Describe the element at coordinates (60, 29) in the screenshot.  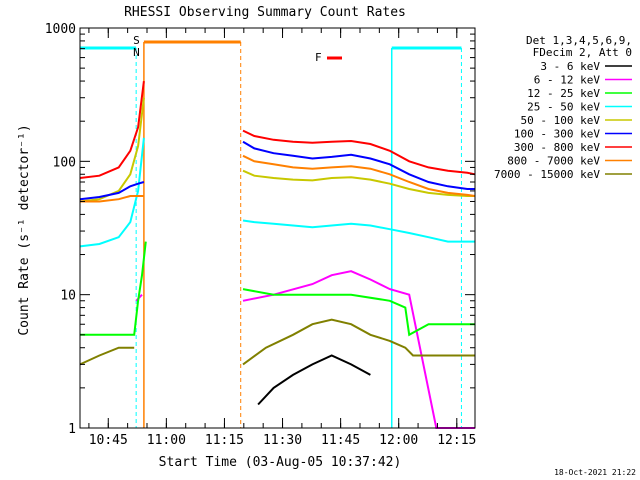
I see `y-tick-label: 1000` at that location.